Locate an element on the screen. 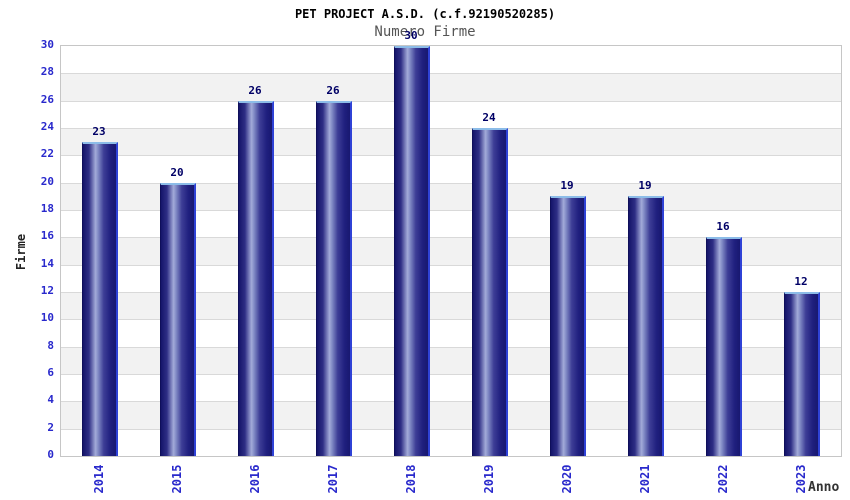 Image resolution: width=850 pixels, height=500 pixels. x-tick-label-2023: 2023 is located at coordinates (801, 479).